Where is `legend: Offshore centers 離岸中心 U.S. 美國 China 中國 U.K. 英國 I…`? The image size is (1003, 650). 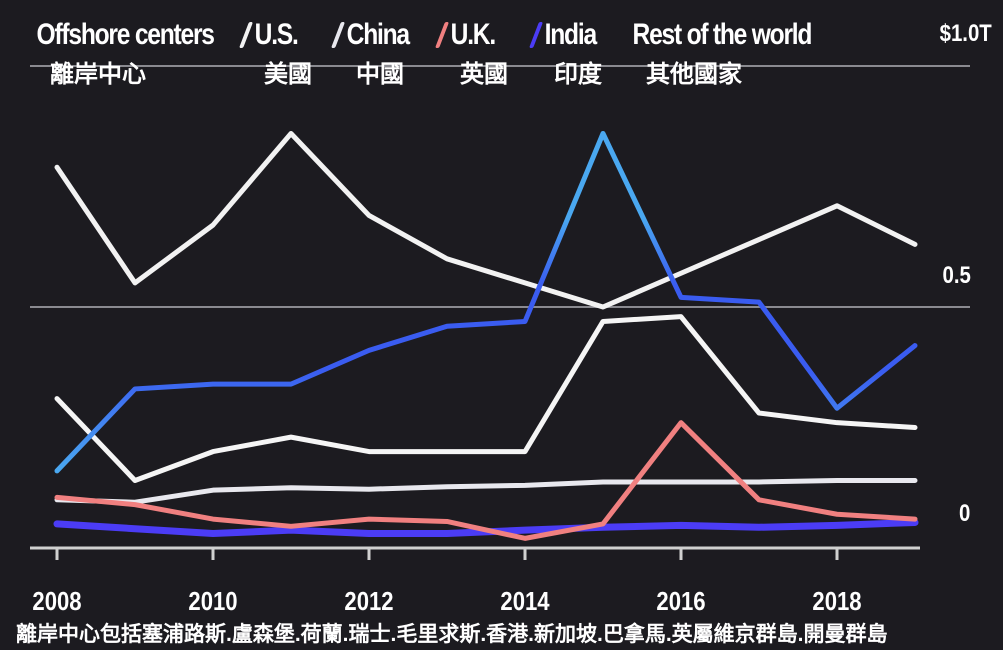 legend: Offshore centers 離岸中心 U.S. 美國 China 中國 U.K. 英國 I… is located at coordinates (422, 53).